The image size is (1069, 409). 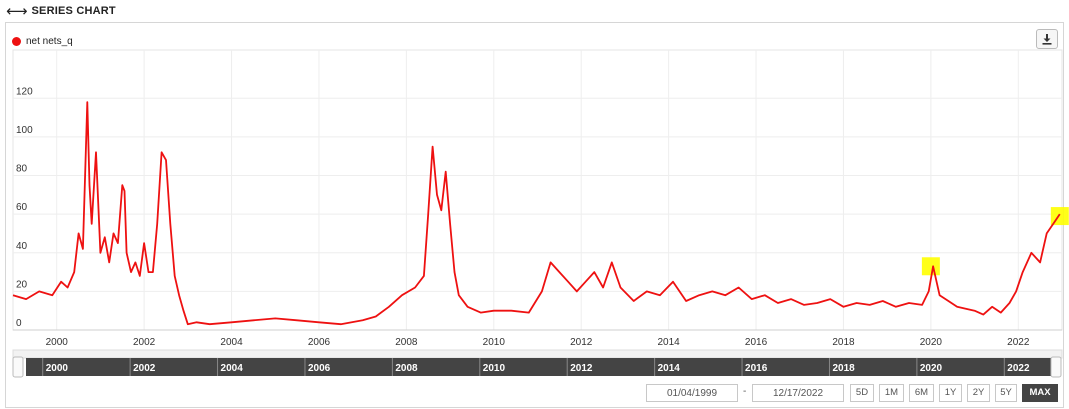 I want to click on y-tick-label: 40, so click(x=22, y=246).